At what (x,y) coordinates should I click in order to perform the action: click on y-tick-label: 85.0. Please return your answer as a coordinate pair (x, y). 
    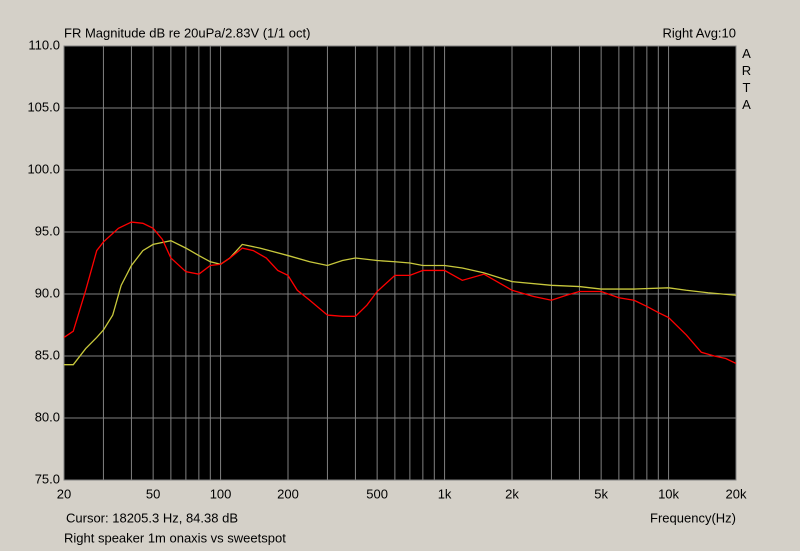
    Looking at the image, I should click on (47, 354).